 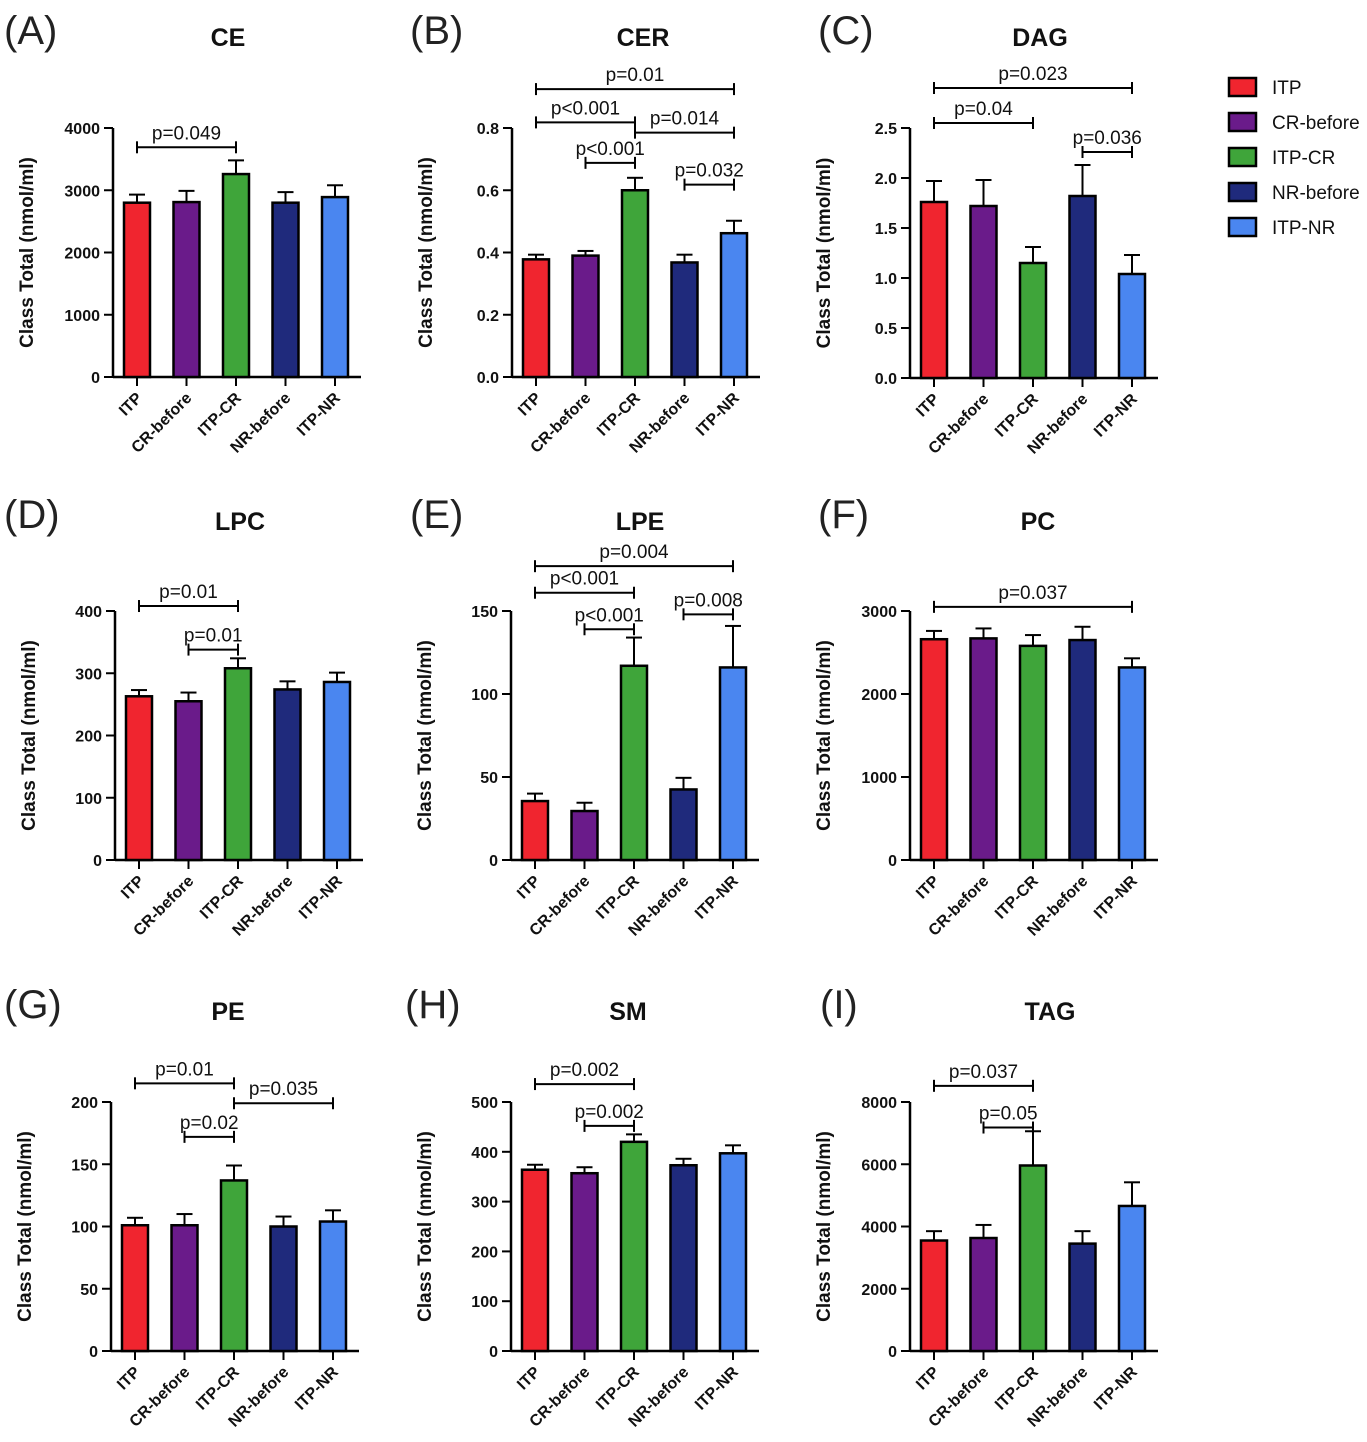 What do you see at coordinates (879, 778) in the screenshot?
I see `y-tick-label: 1000` at bounding box center [879, 778].